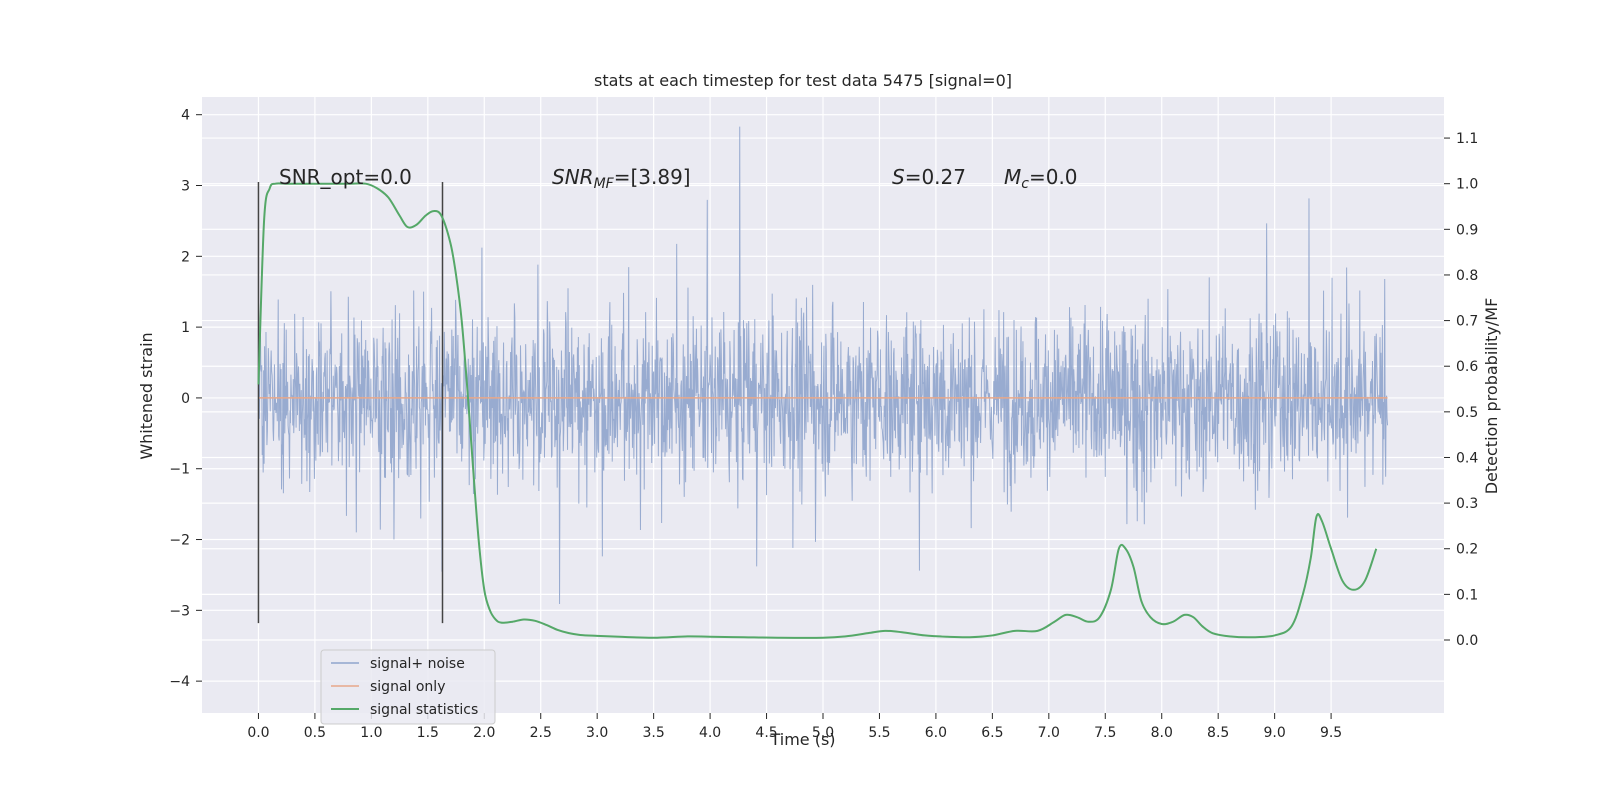 This screenshot has width=1600, height=800. What do you see at coordinates (417, 664) in the screenshot?
I see `legend-label-signal-noise: signal+ noise` at bounding box center [417, 664].